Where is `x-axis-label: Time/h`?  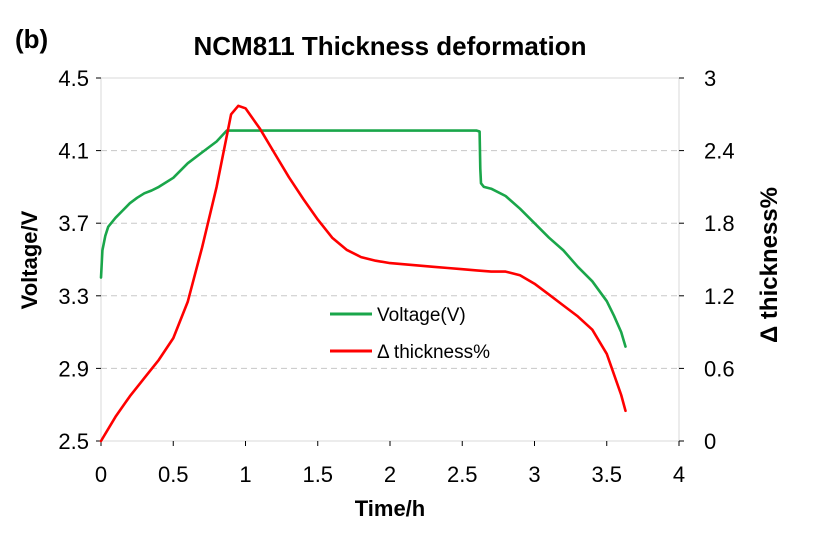 x-axis-label: Time/h is located at coordinates (390, 508).